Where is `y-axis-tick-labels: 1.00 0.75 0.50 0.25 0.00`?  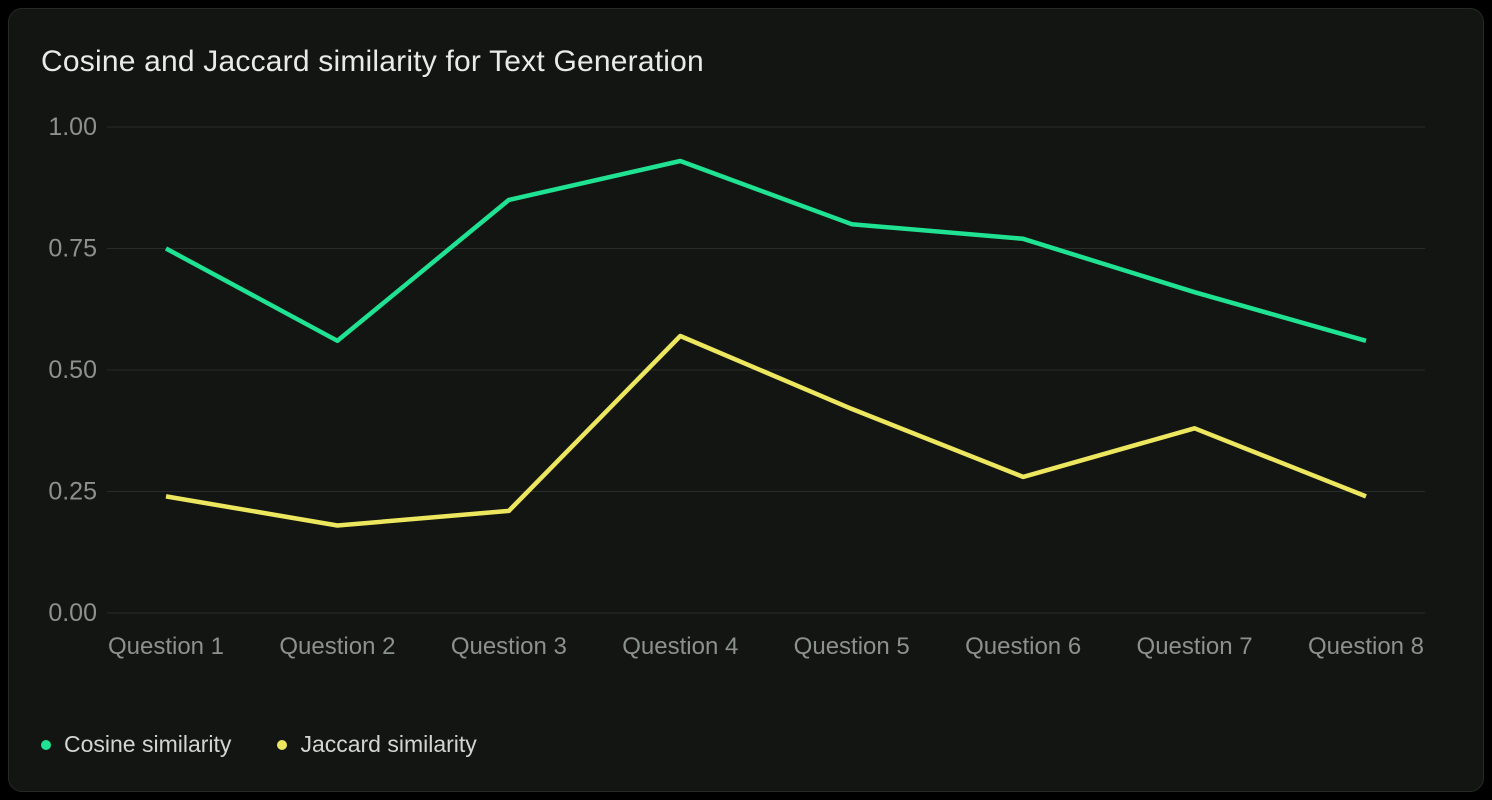 y-axis-tick-labels: 1.00 0.75 0.50 0.25 0.00 is located at coordinates (72, 370).